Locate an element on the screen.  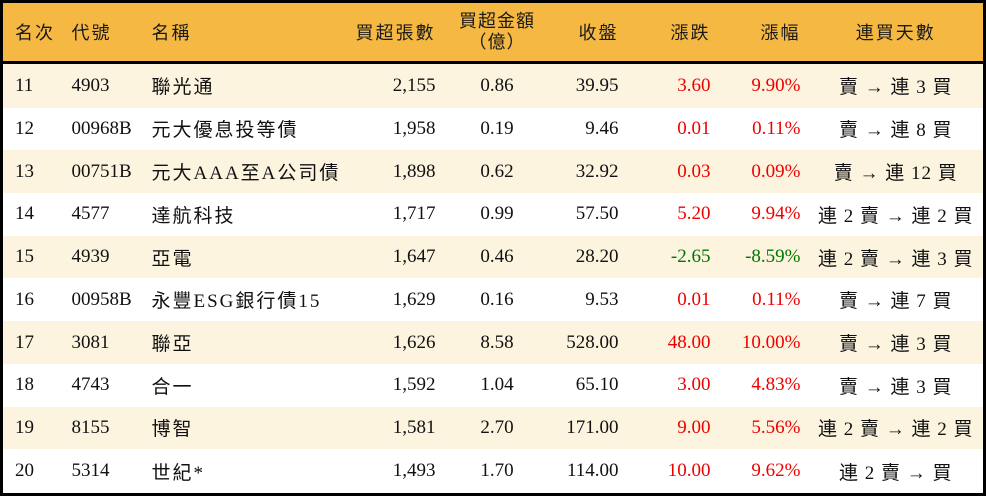
cell-volume: 1,717 is located at coordinates (414, 214).